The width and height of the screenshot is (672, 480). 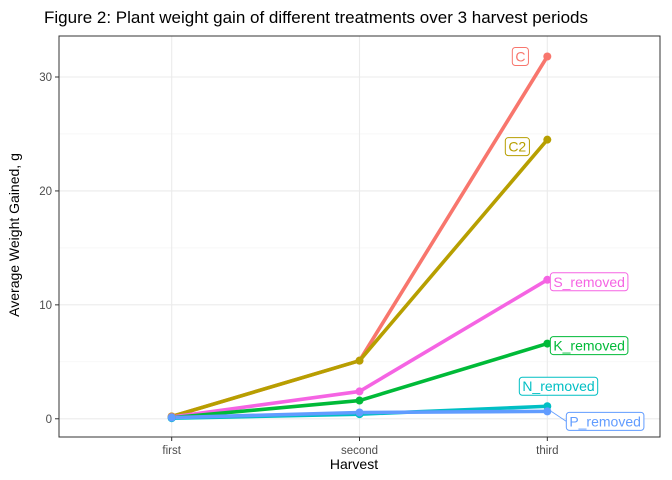 I want to click on series-label-n-removed: N_removed, so click(x=558, y=386).